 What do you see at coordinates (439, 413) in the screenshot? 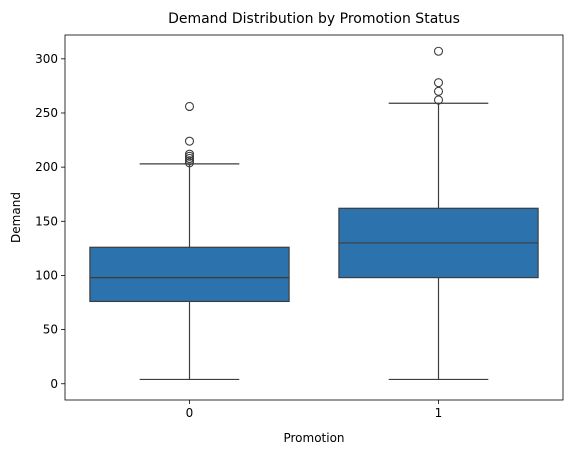
I see `x-tick-label: 1` at bounding box center [439, 413].